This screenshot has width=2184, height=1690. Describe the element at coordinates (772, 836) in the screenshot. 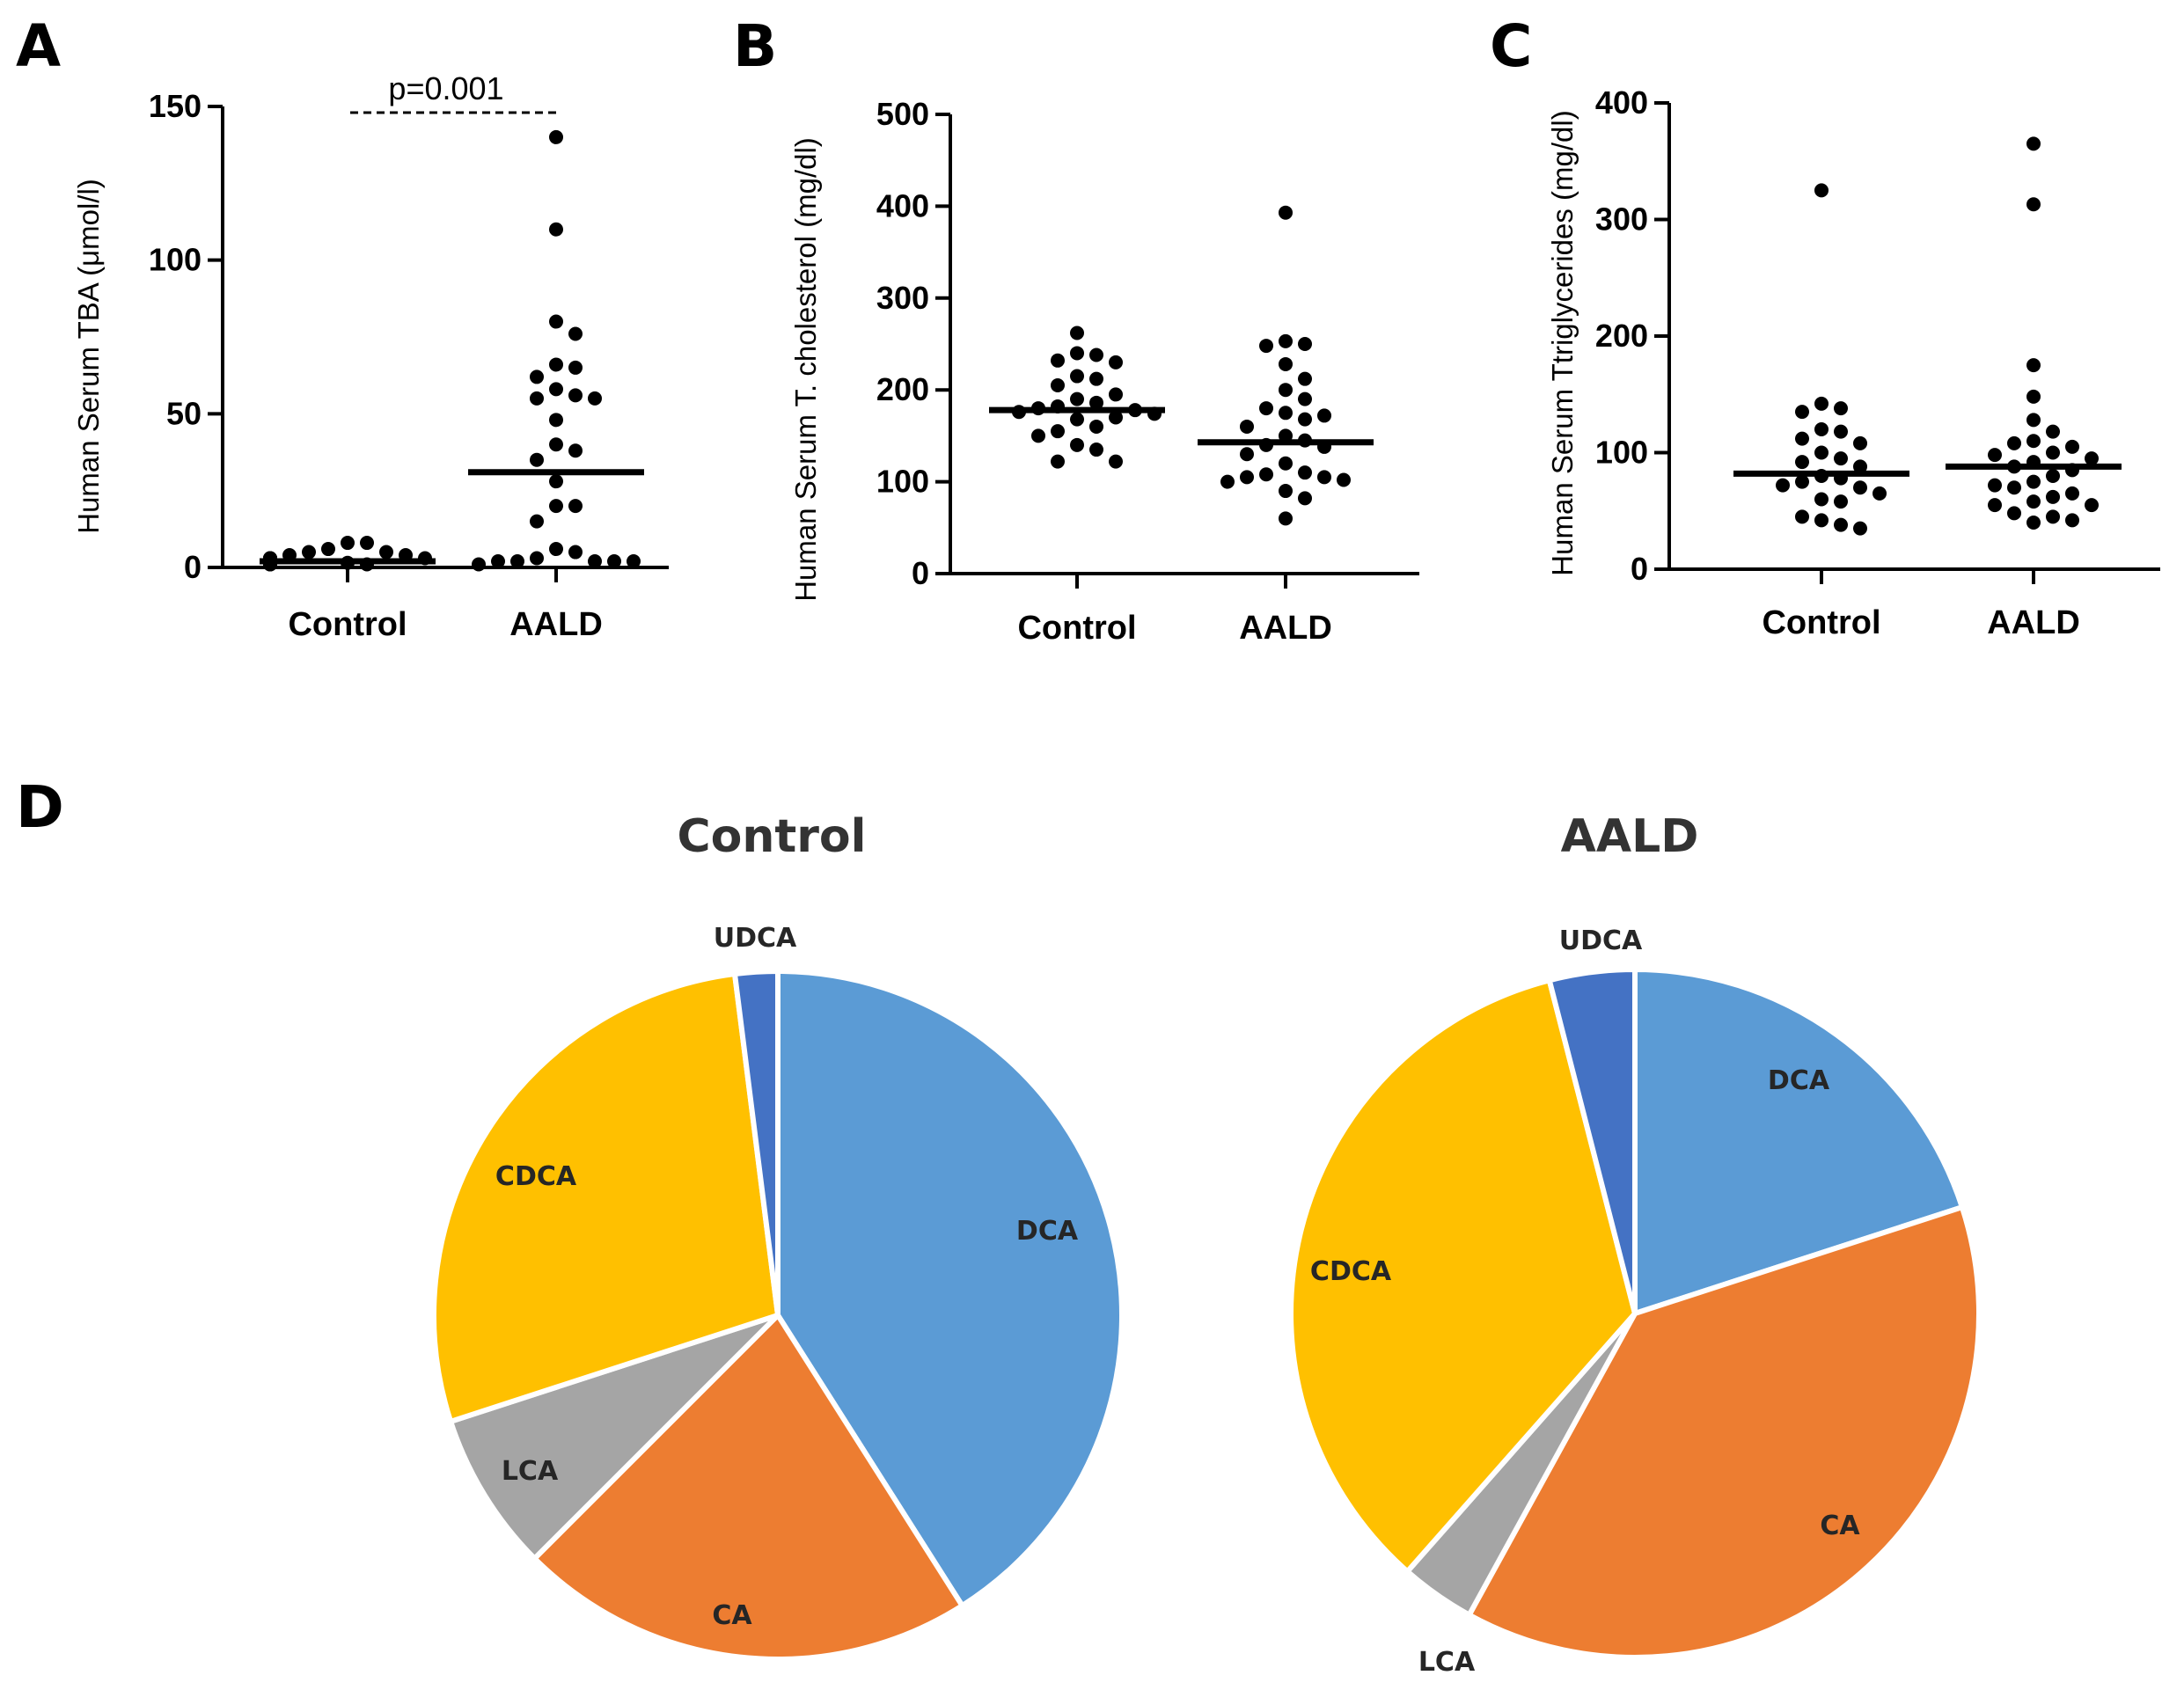

I see `pie-title-control: Control` at that location.